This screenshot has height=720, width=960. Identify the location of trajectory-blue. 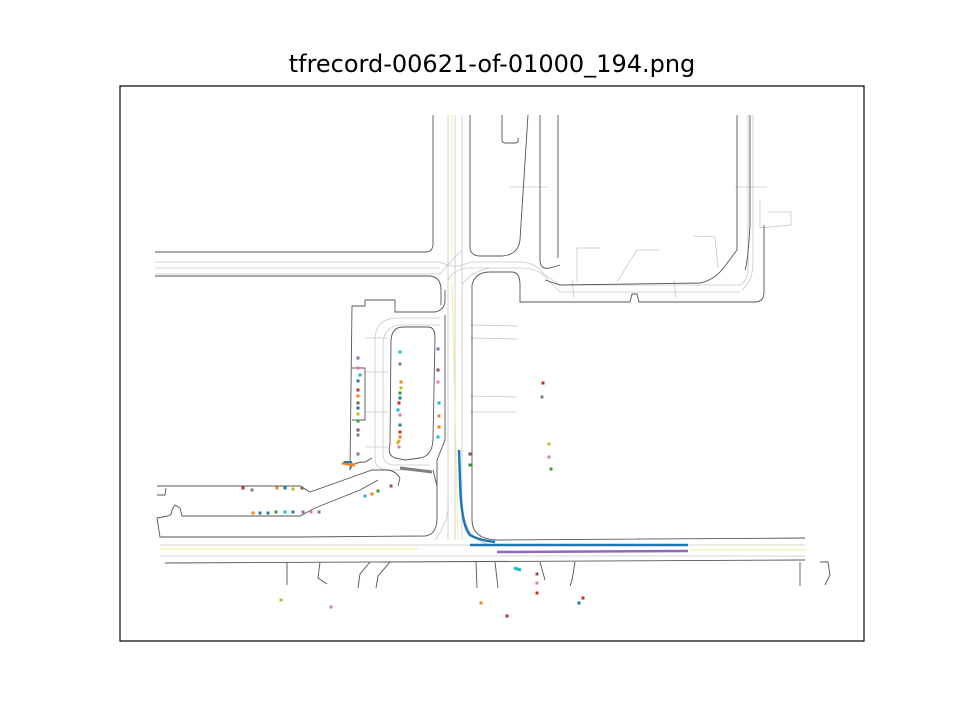
(476, 496).